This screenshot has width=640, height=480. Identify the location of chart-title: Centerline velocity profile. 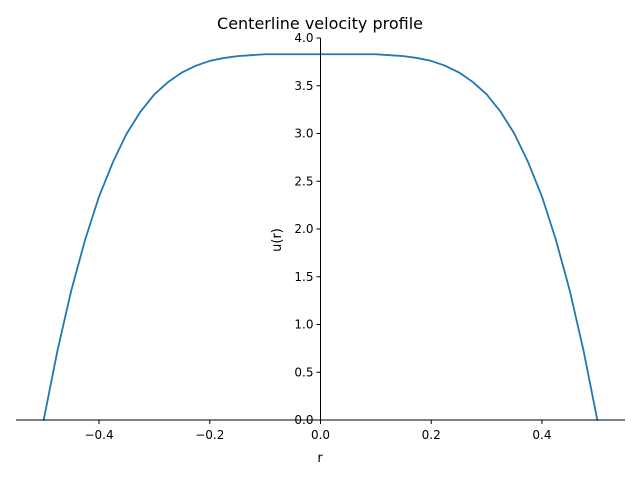
(320, 23).